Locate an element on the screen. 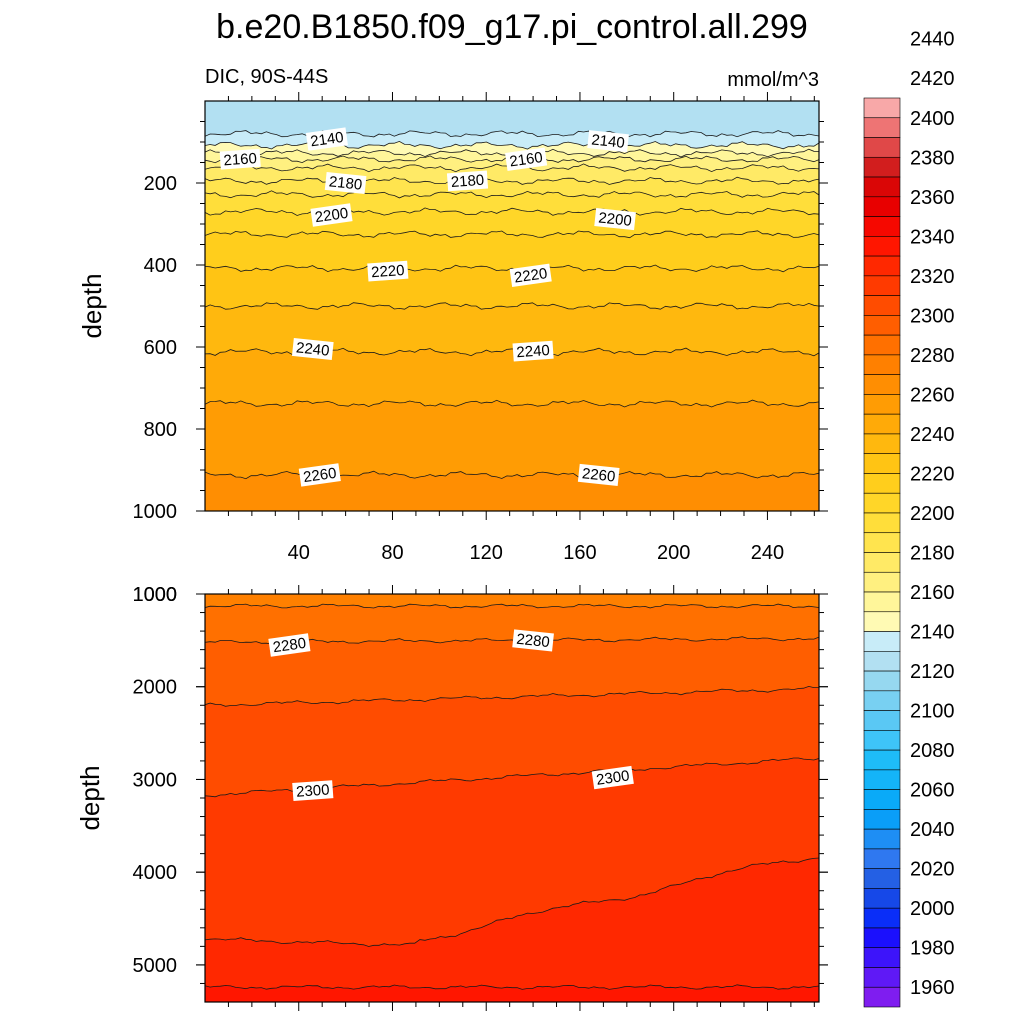 Image resolution: width=1024 pixels, height=1024 pixels. upper-y-tick-label: 200 is located at coordinates (160, 184).